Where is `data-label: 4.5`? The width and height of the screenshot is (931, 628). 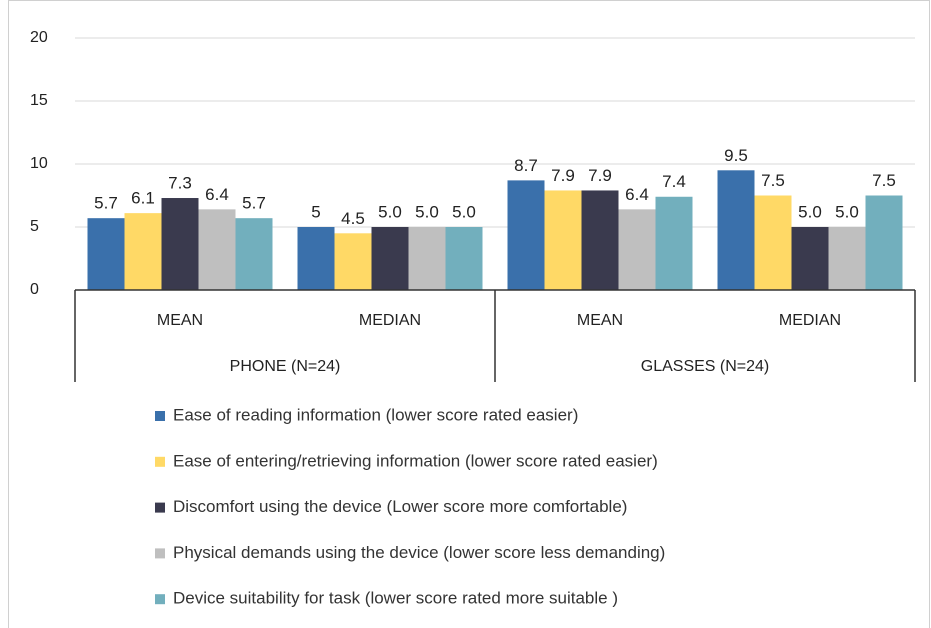
data-label: 4.5 is located at coordinates (353, 218).